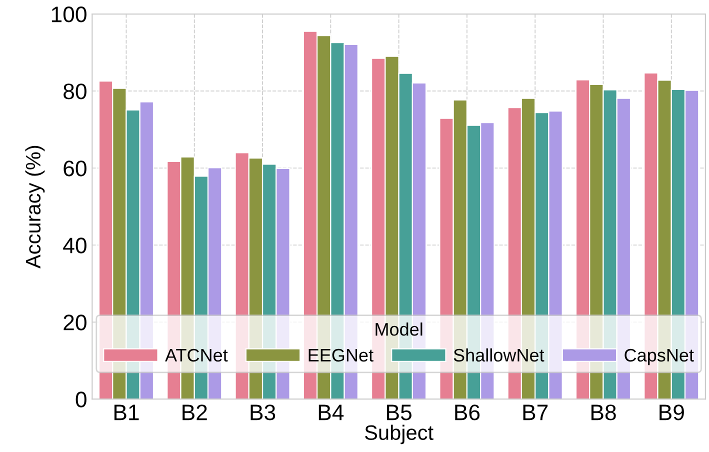 This screenshot has height=452, width=709. I want to click on x-tick-label: B4, so click(331, 412).